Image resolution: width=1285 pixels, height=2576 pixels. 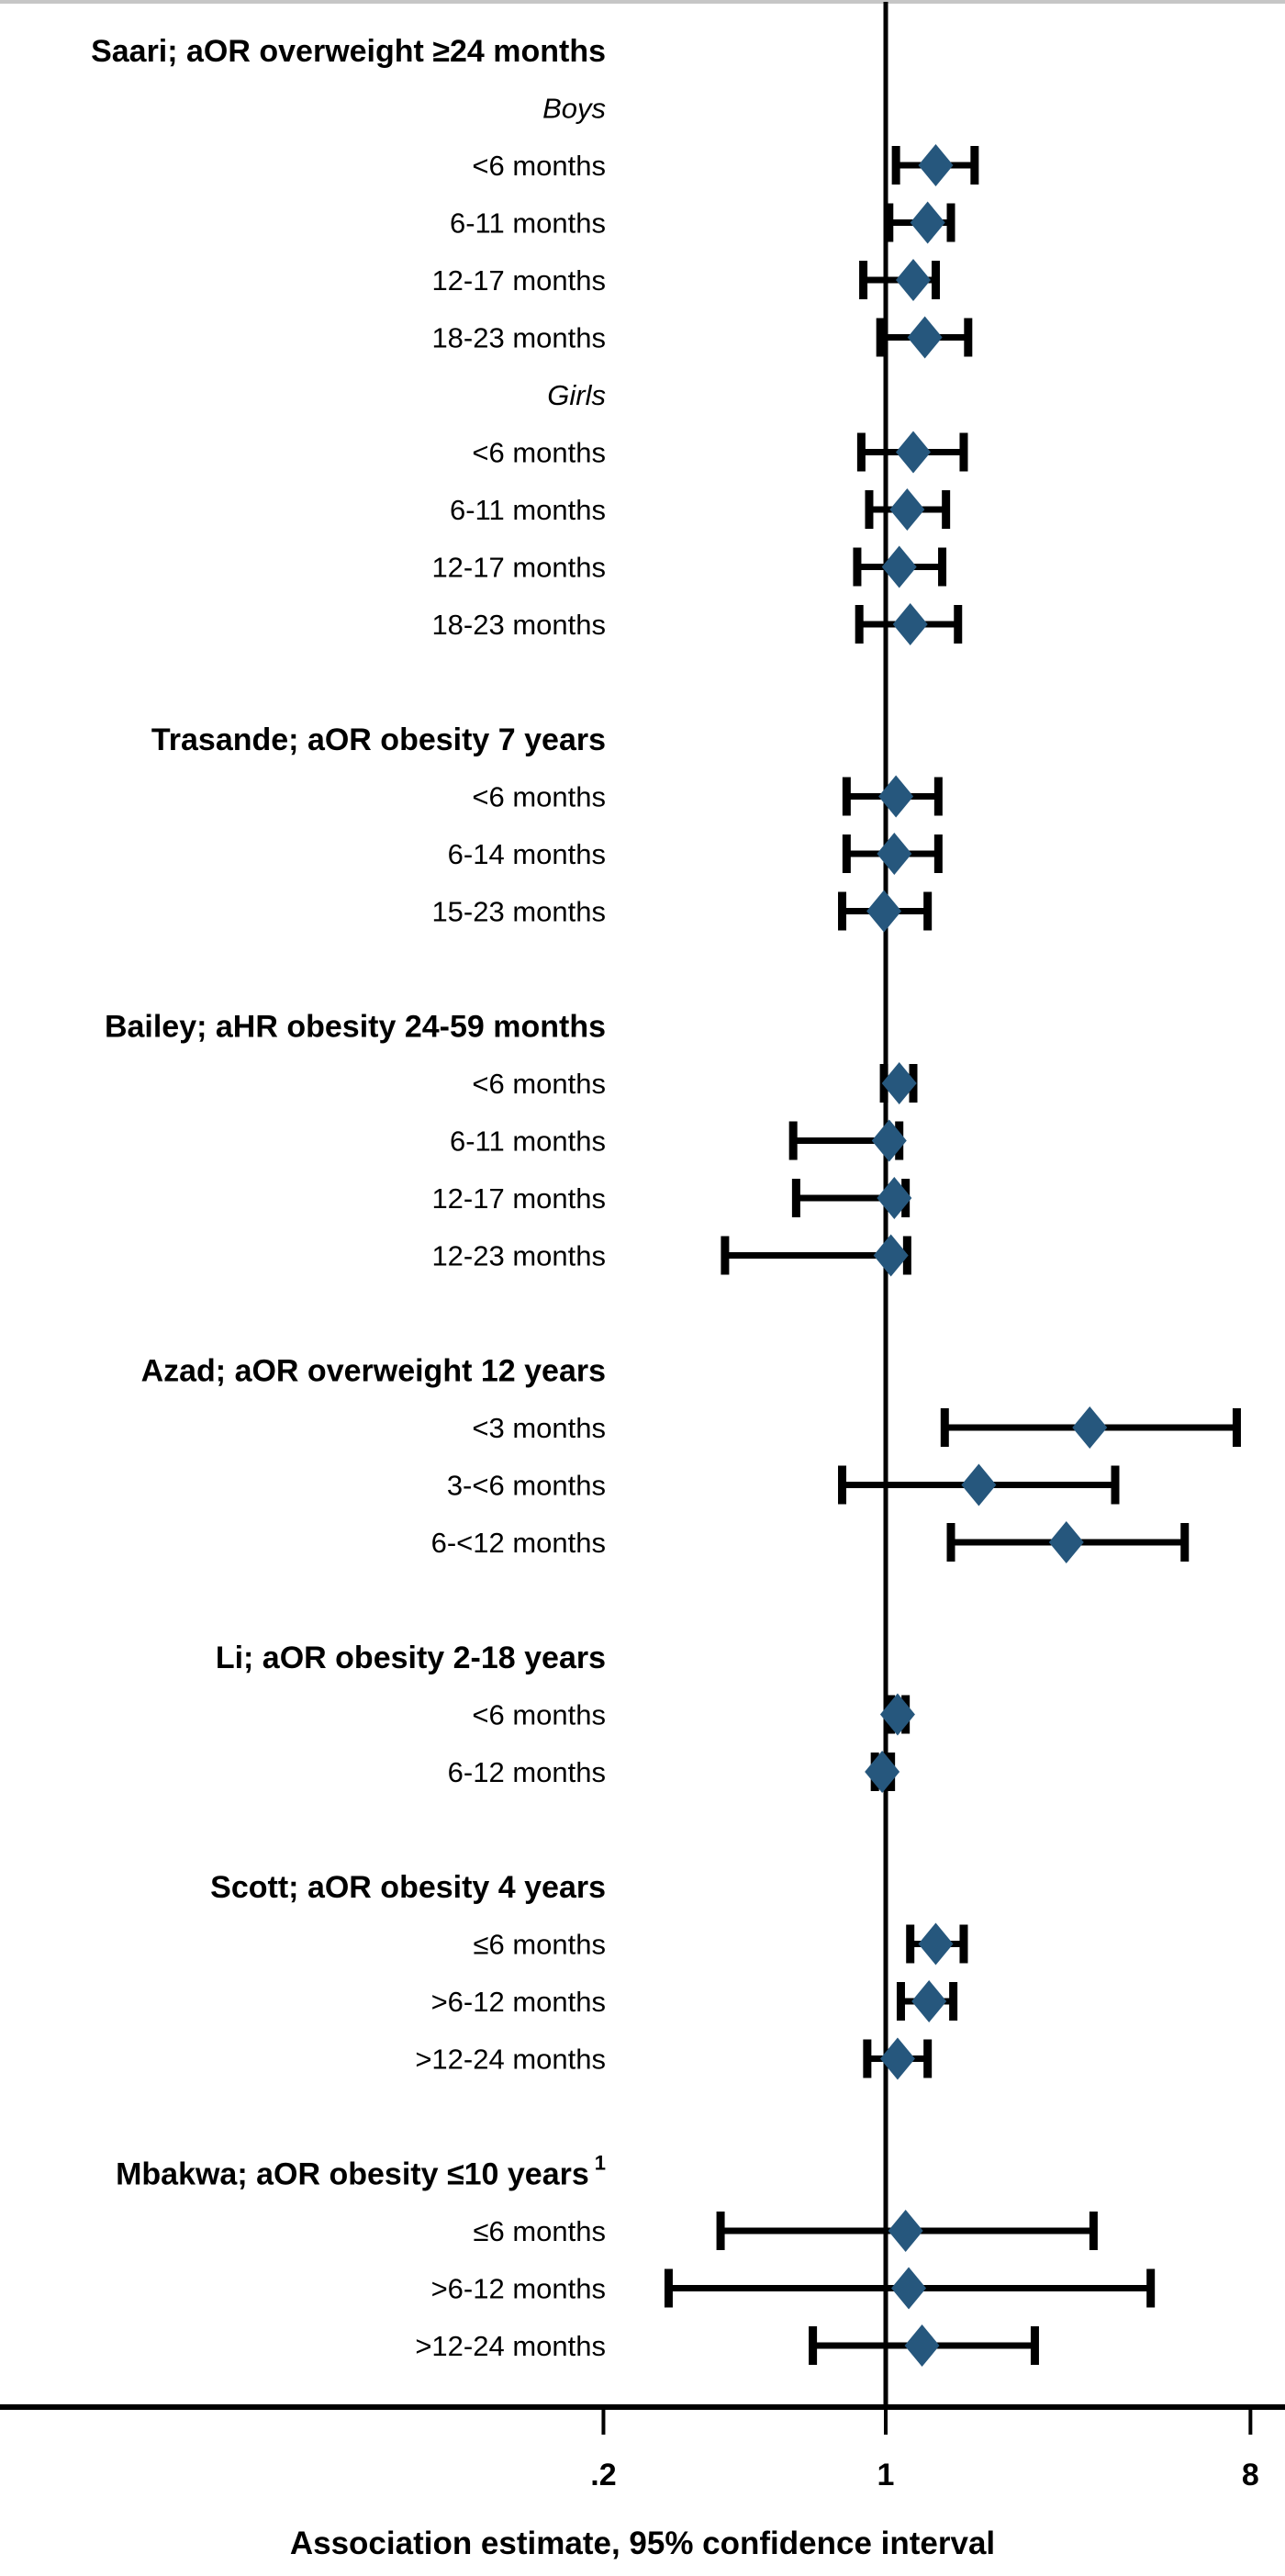 What do you see at coordinates (518, 1543) in the screenshot?
I see `row-label: 6-<12 months` at bounding box center [518, 1543].